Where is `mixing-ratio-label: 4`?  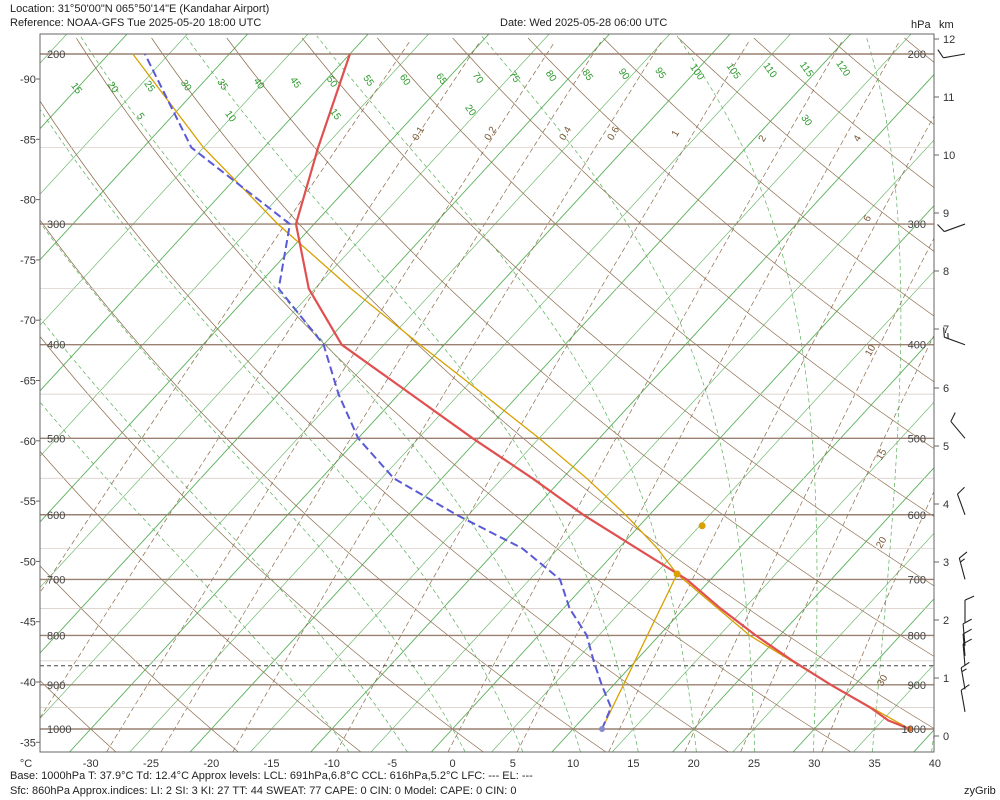 mixing-ratio-label: 4 is located at coordinates (858, 138).